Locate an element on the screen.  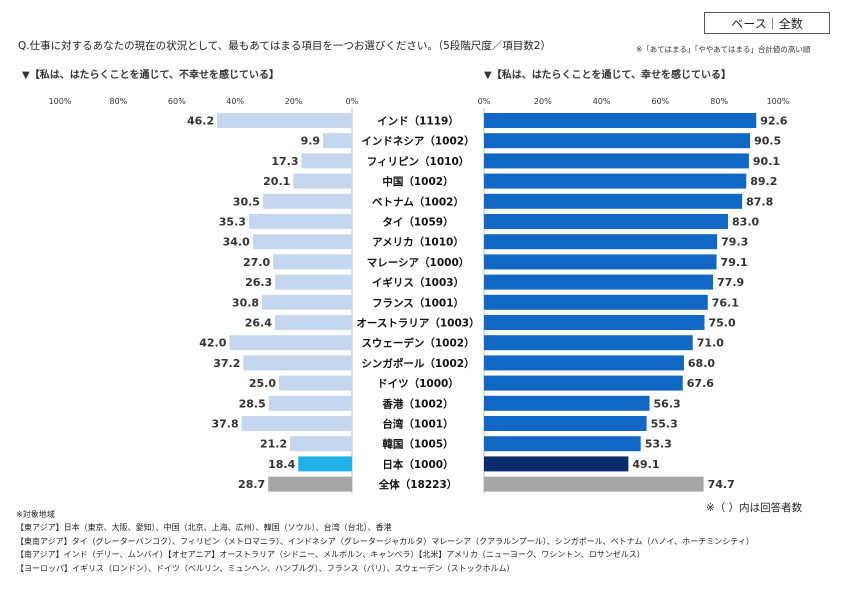
category-label: オーストラリア（1003） is located at coordinates (417, 323).